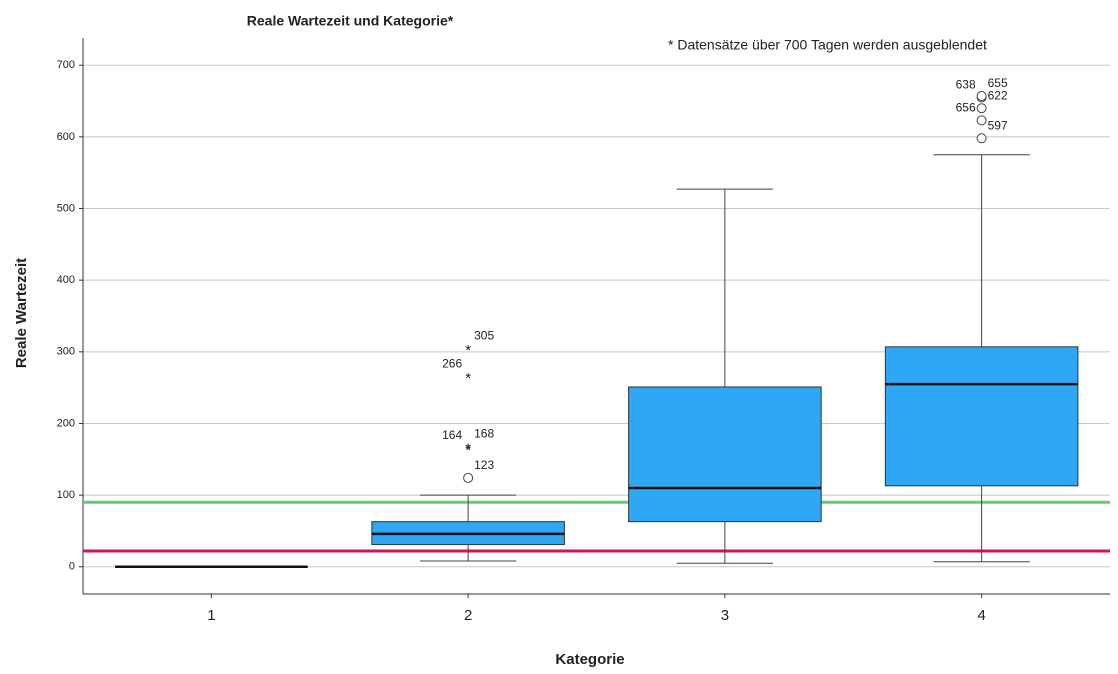  Describe the element at coordinates (66, 208) in the screenshot. I see `y-tick-label: 500` at that location.